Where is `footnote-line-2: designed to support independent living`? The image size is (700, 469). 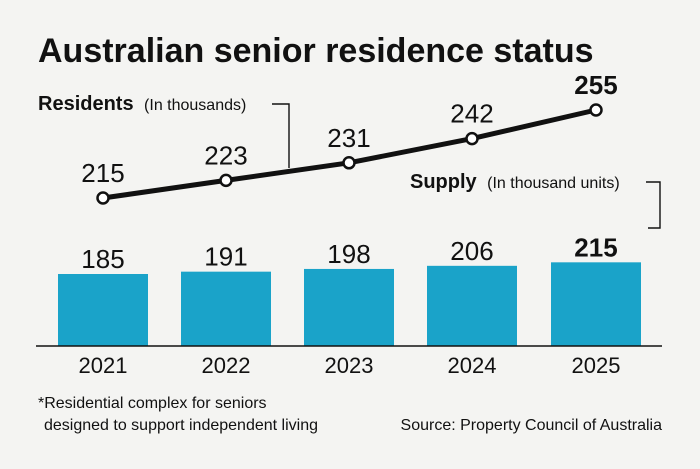
footnote-line-2: designed to support independent living is located at coordinates (181, 425).